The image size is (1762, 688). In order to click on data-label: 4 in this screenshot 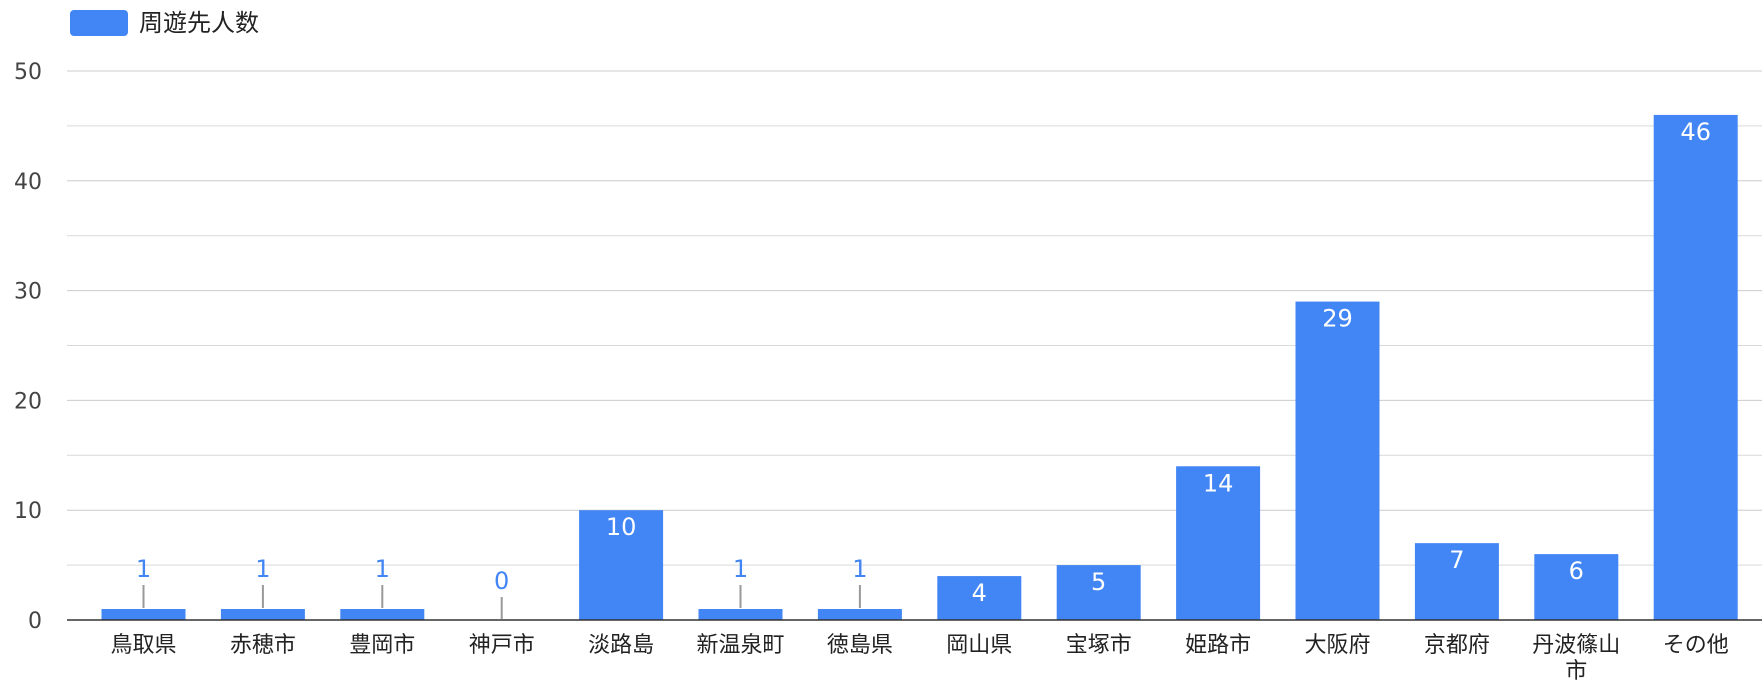, I will do `click(979, 593)`.